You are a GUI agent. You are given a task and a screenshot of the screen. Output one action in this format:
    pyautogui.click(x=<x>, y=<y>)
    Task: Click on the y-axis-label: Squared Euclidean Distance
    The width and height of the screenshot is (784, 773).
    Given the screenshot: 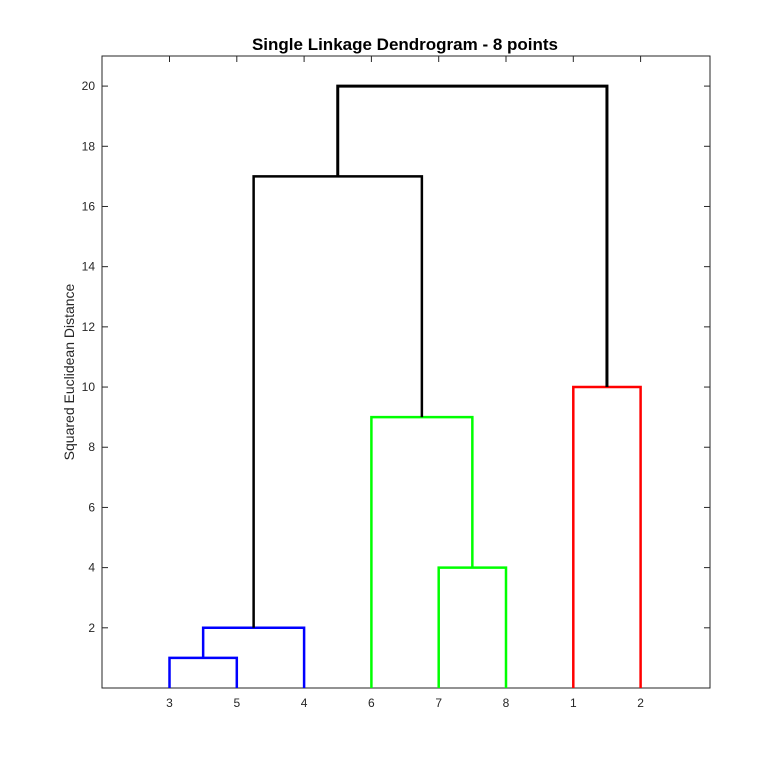 What is the action you would take?
    pyautogui.click(x=69, y=371)
    